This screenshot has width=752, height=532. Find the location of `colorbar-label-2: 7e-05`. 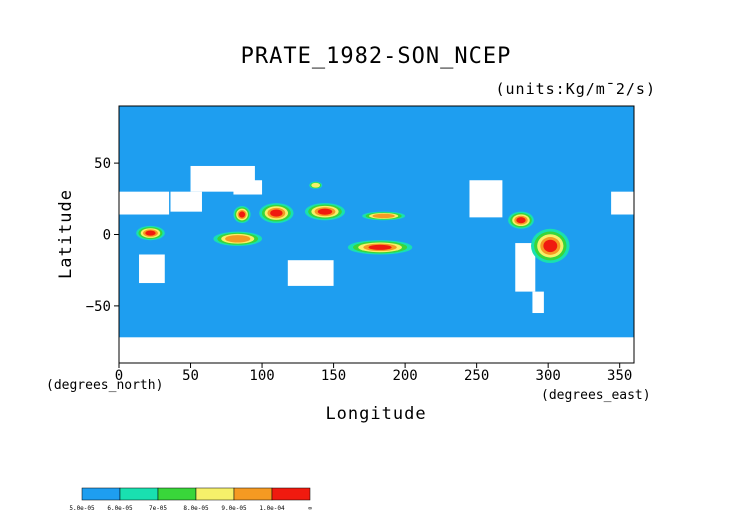

colorbar-label-2: 7e-05 is located at coordinates (158, 508).